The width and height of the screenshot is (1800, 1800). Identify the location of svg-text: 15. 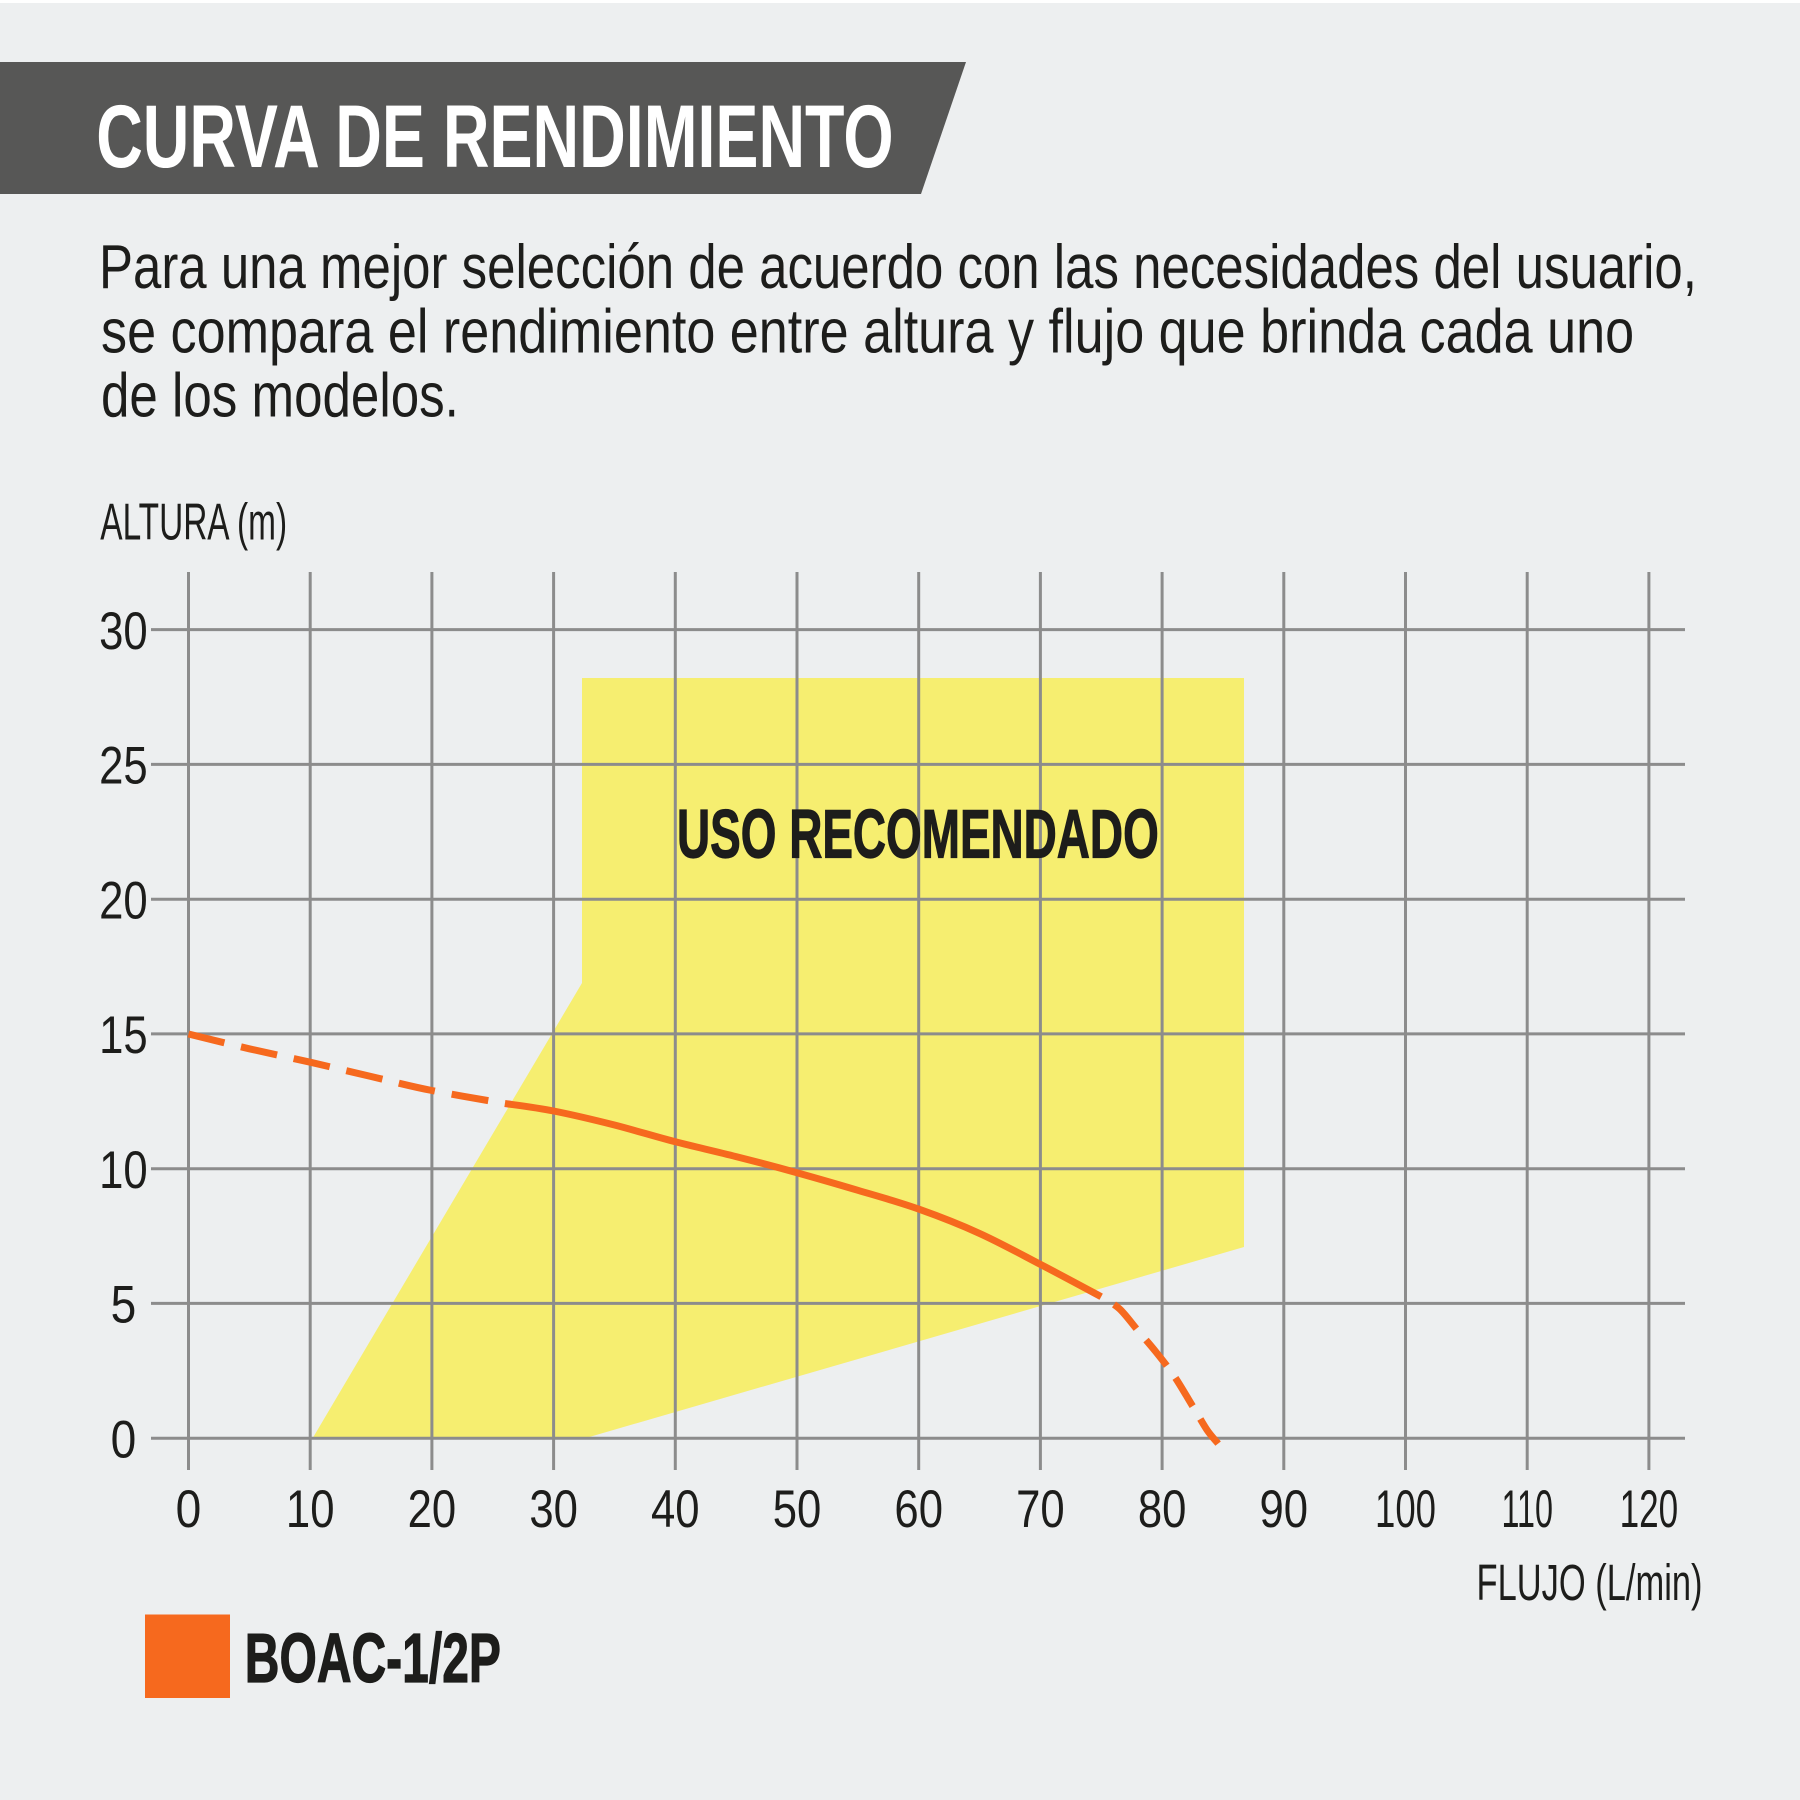
(123, 1035).